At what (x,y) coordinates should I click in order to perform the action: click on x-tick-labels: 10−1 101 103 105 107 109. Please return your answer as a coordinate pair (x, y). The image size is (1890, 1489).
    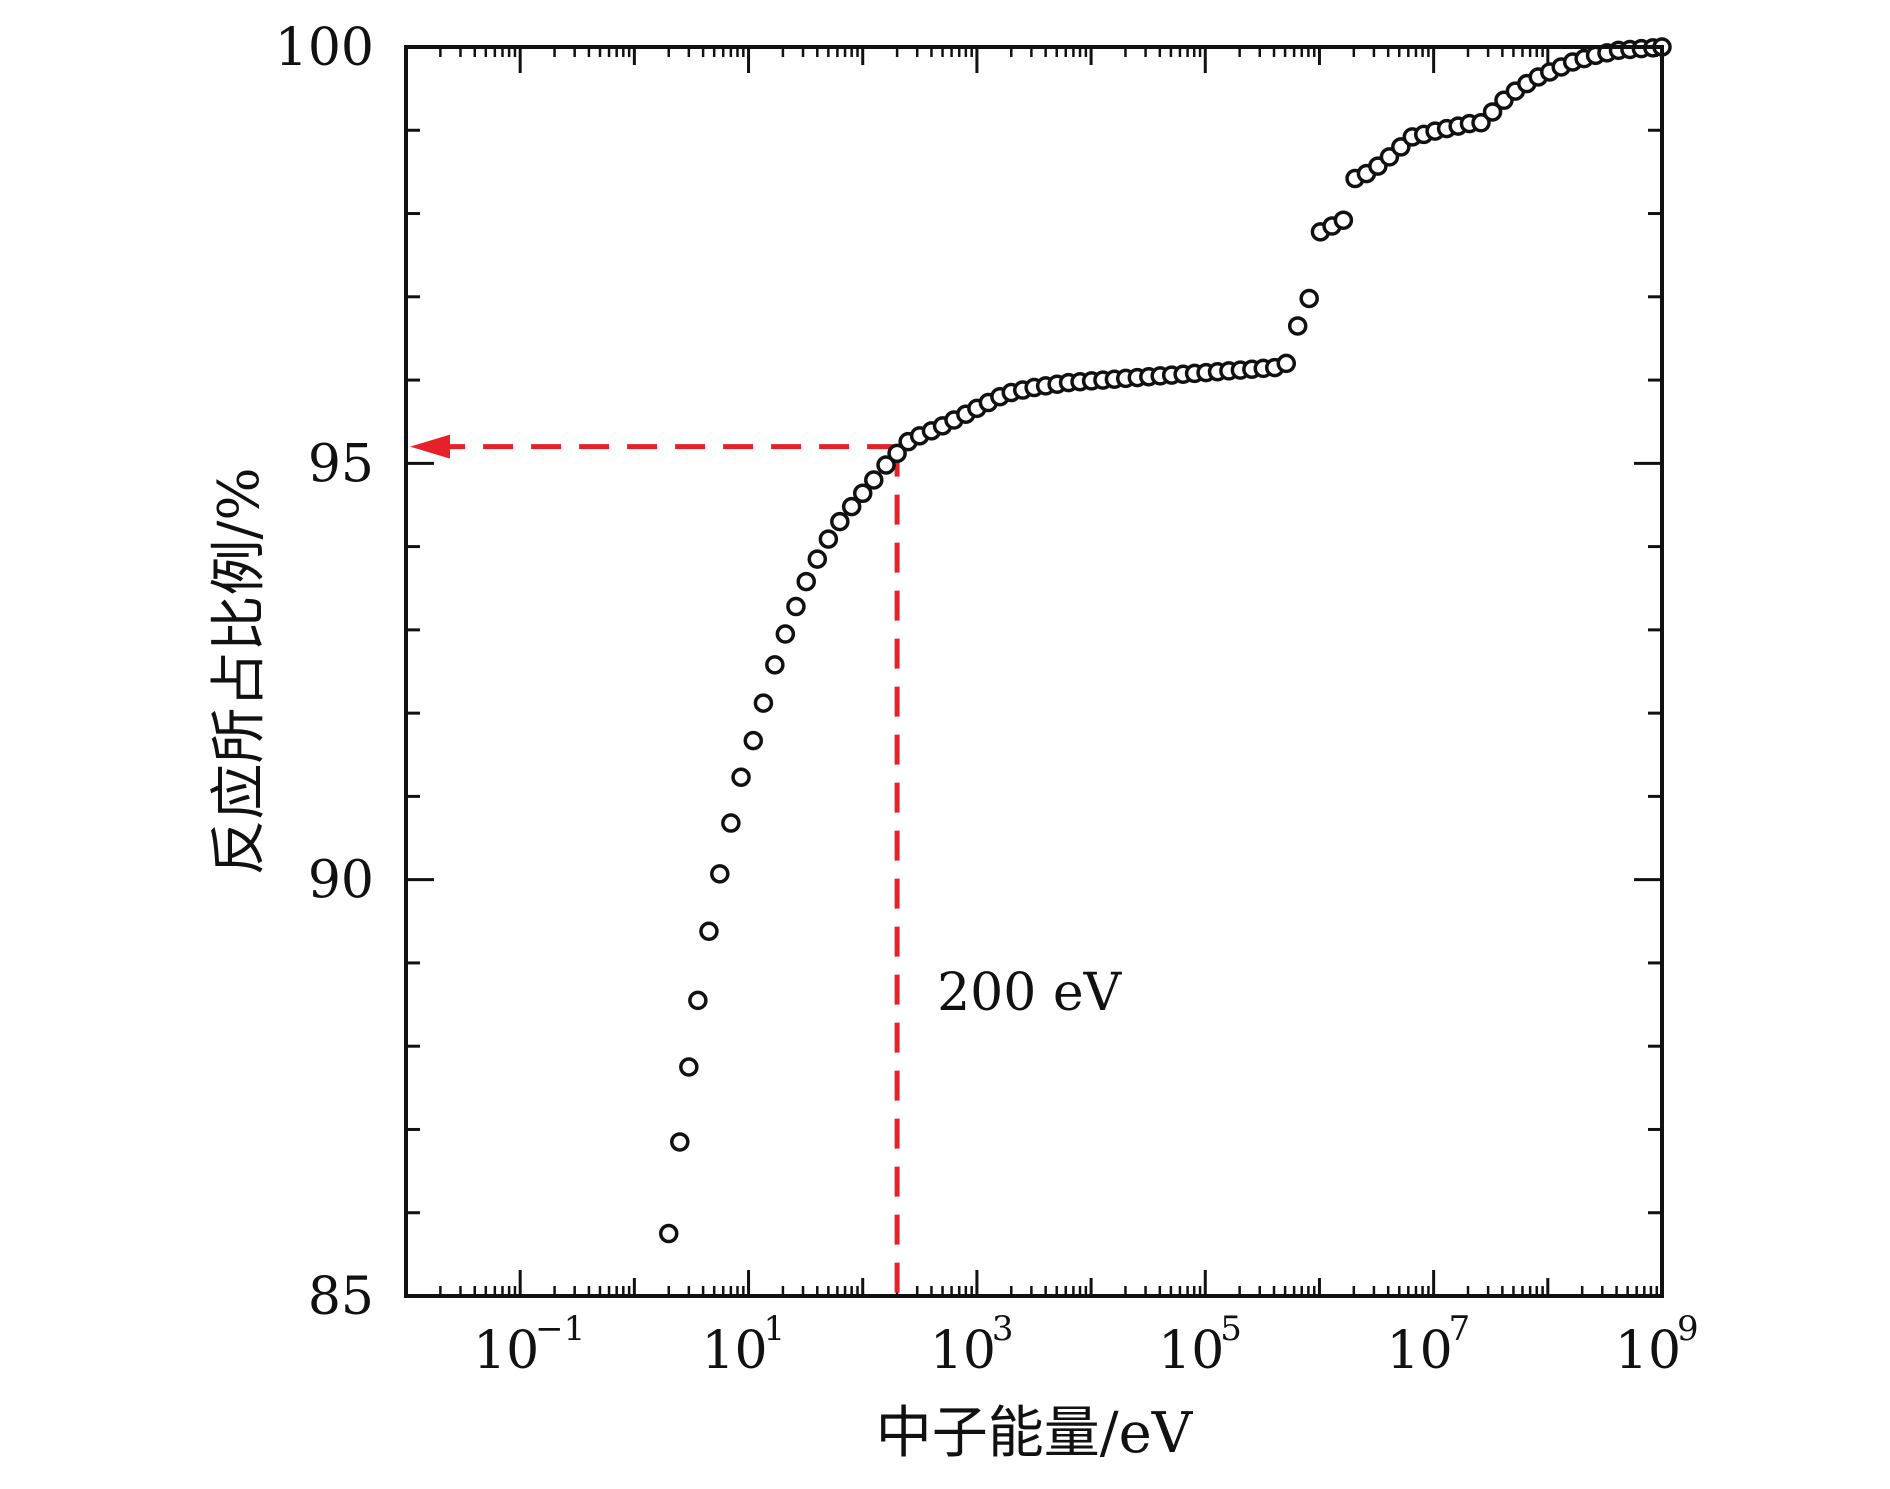
    Looking at the image, I should click on (1086, 1345).